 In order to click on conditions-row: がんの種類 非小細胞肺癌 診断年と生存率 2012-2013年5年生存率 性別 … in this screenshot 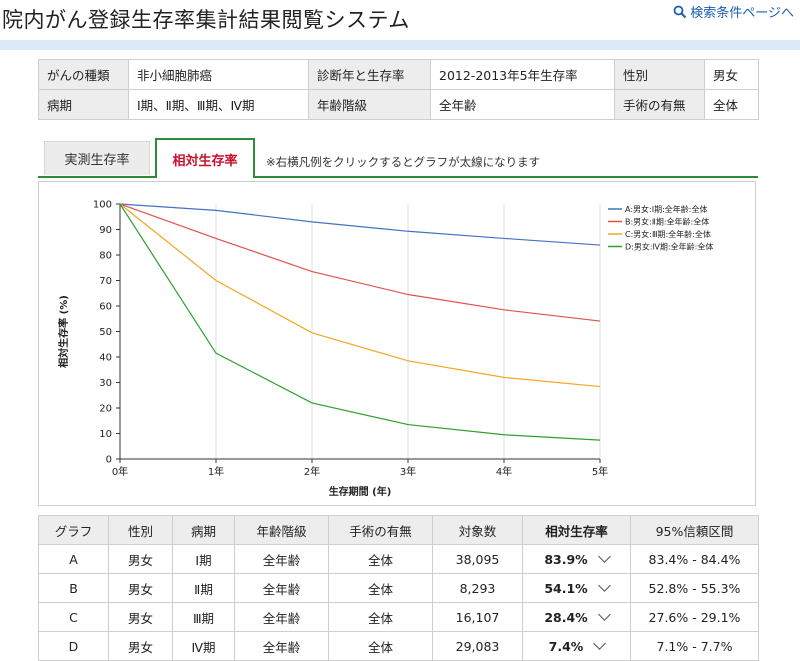, I will do `click(398, 74)`.